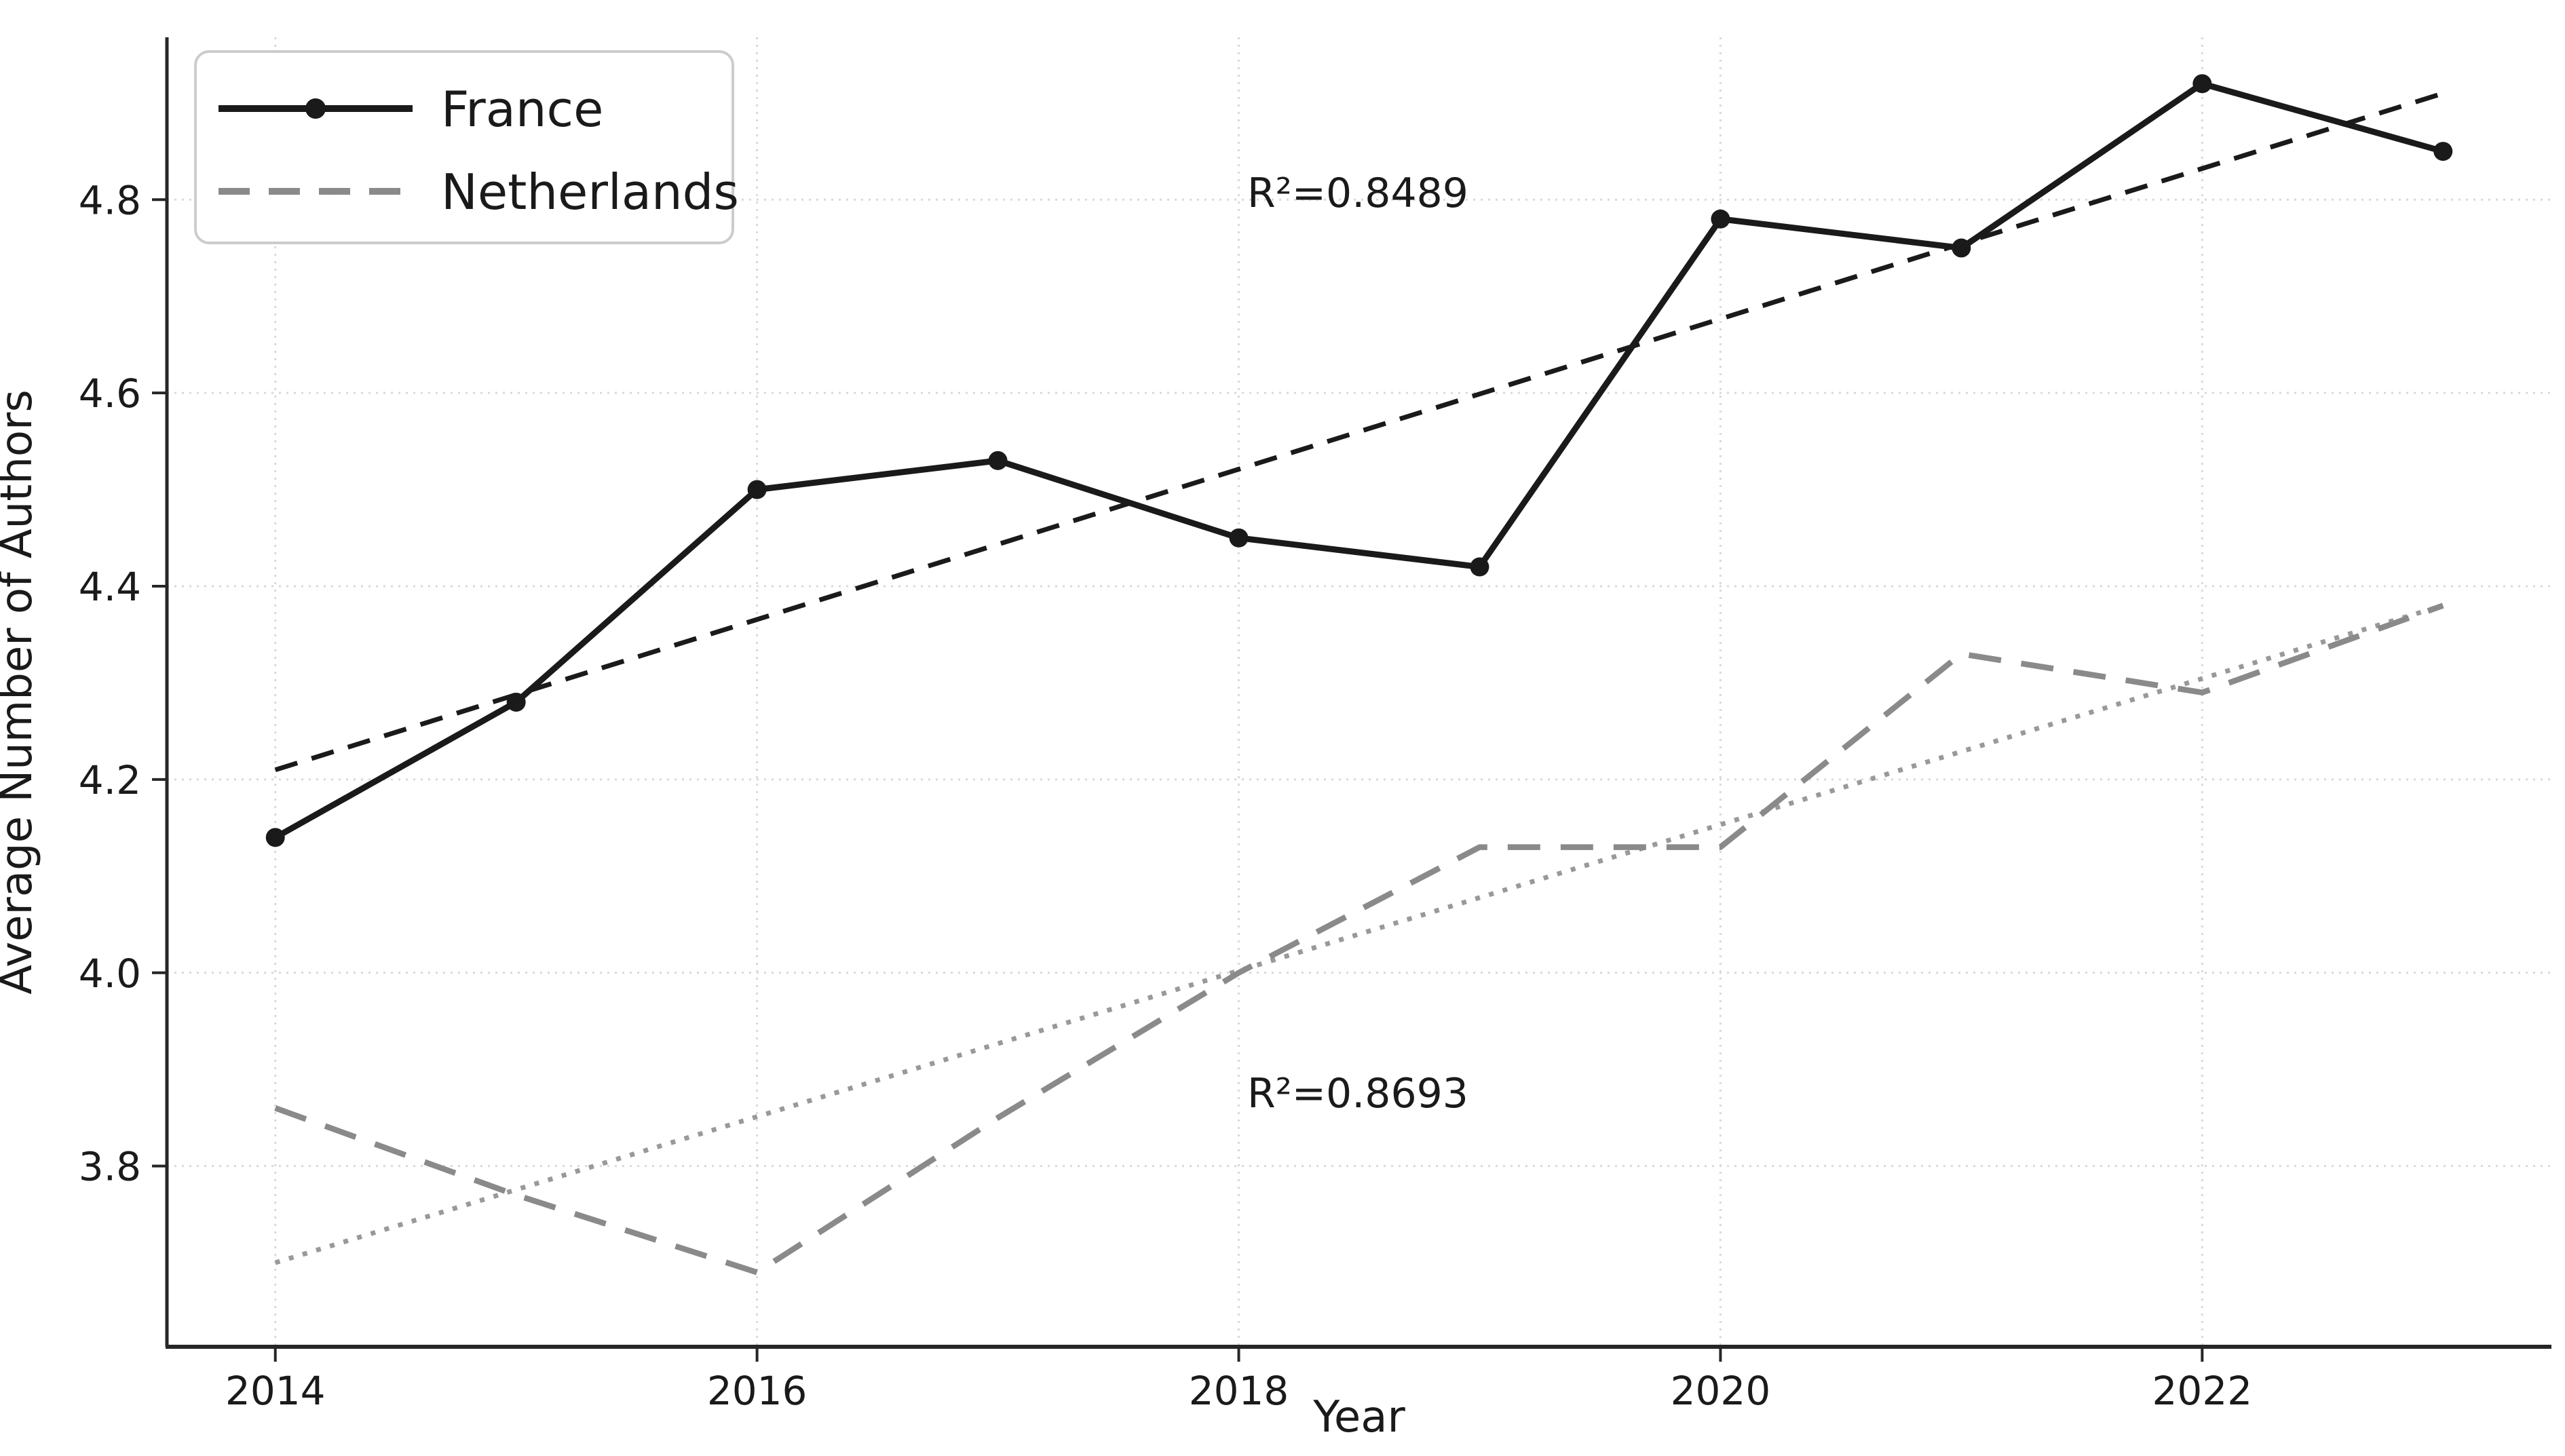  I want to click on legend-item-netherlands: Netherlands, so click(478, 192).